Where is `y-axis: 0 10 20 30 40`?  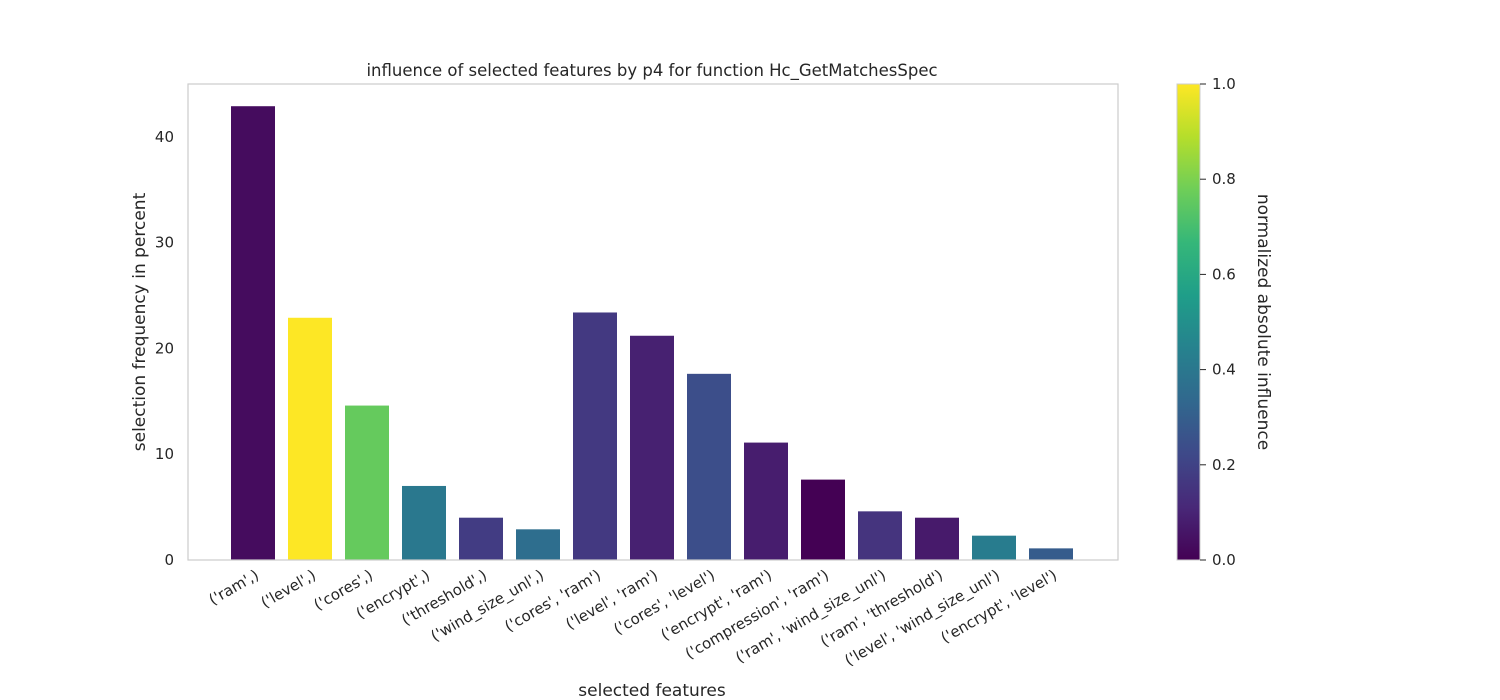 y-axis: 0 10 20 30 40 is located at coordinates (164, 348).